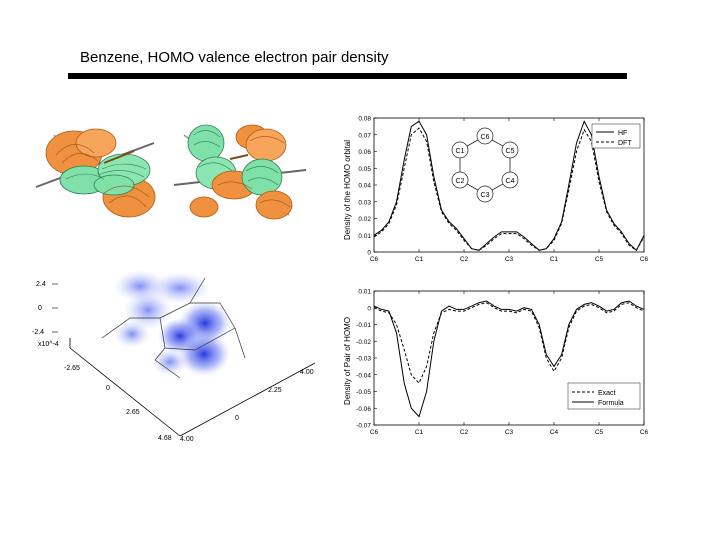 Image resolution: width=720 pixels, height=540 pixels. I want to click on orbital-isosurface-image, so click(171, 172).